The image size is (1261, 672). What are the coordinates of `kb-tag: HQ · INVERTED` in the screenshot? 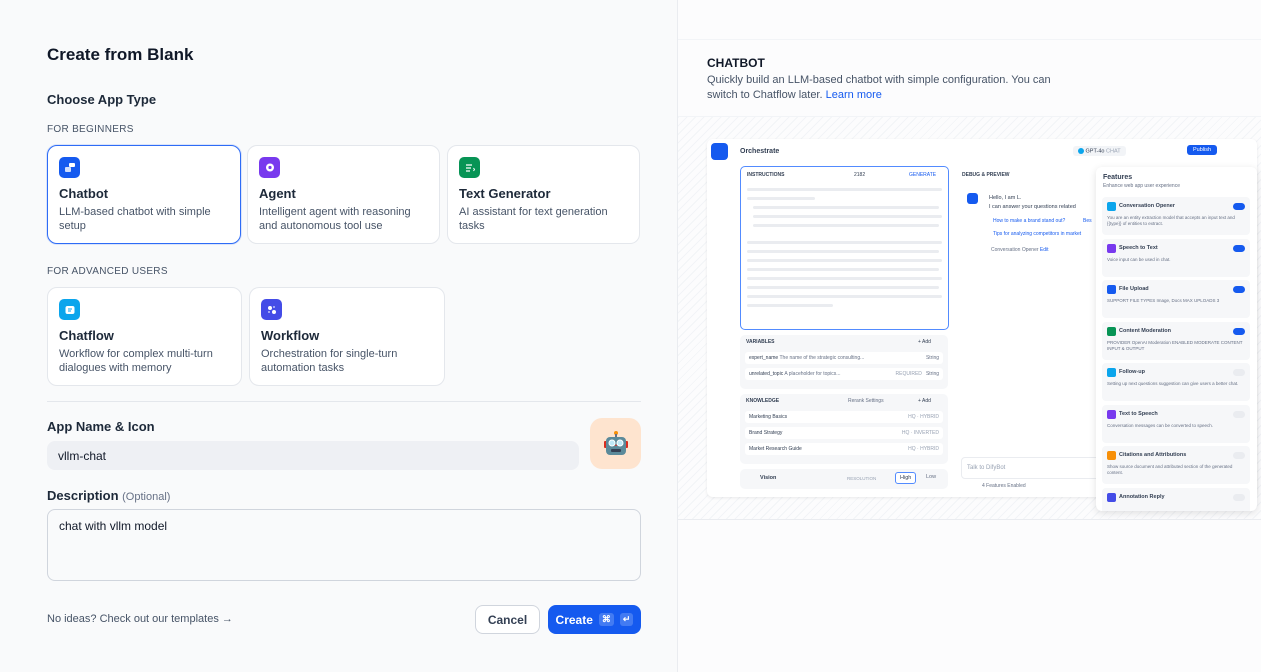 It's located at (920, 433).